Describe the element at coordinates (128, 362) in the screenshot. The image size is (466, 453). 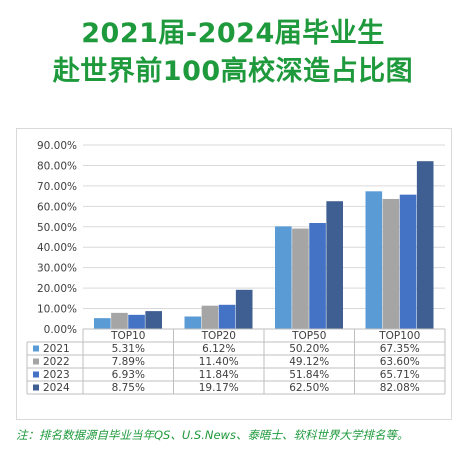
I see `data-label: 7.89%` at that location.